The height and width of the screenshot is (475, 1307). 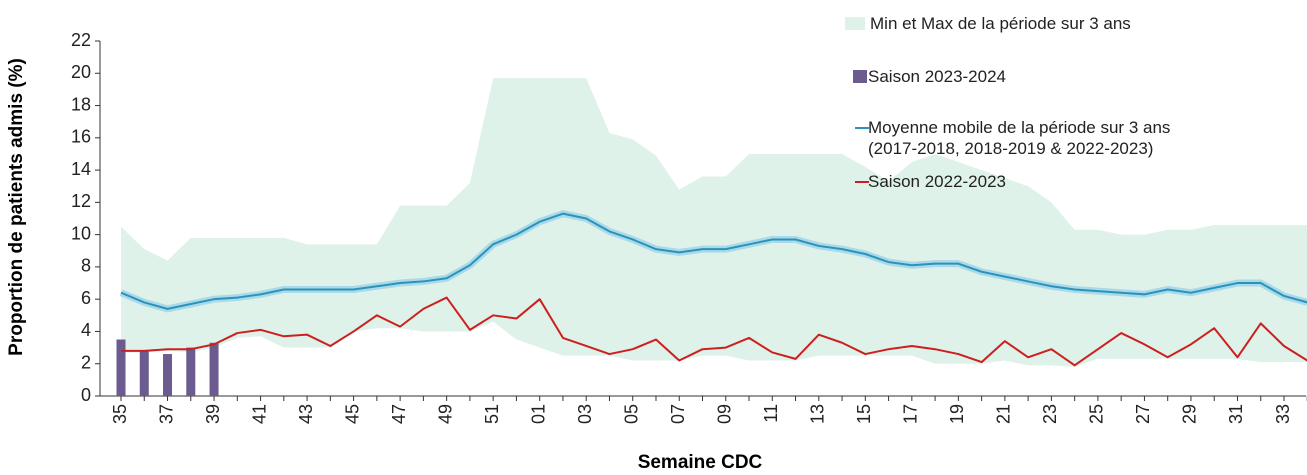 What do you see at coordinates (259, 414) in the screenshot?
I see `x-tick-label: 41` at bounding box center [259, 414].